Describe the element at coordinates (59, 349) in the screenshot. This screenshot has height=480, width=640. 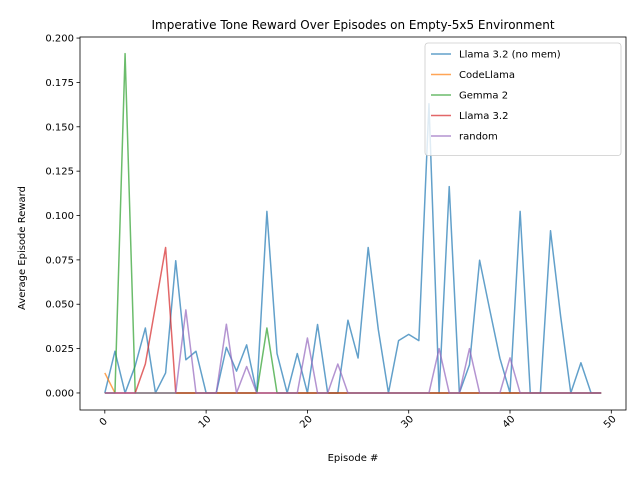
I see `y-tick-label: 0.025` at that location.